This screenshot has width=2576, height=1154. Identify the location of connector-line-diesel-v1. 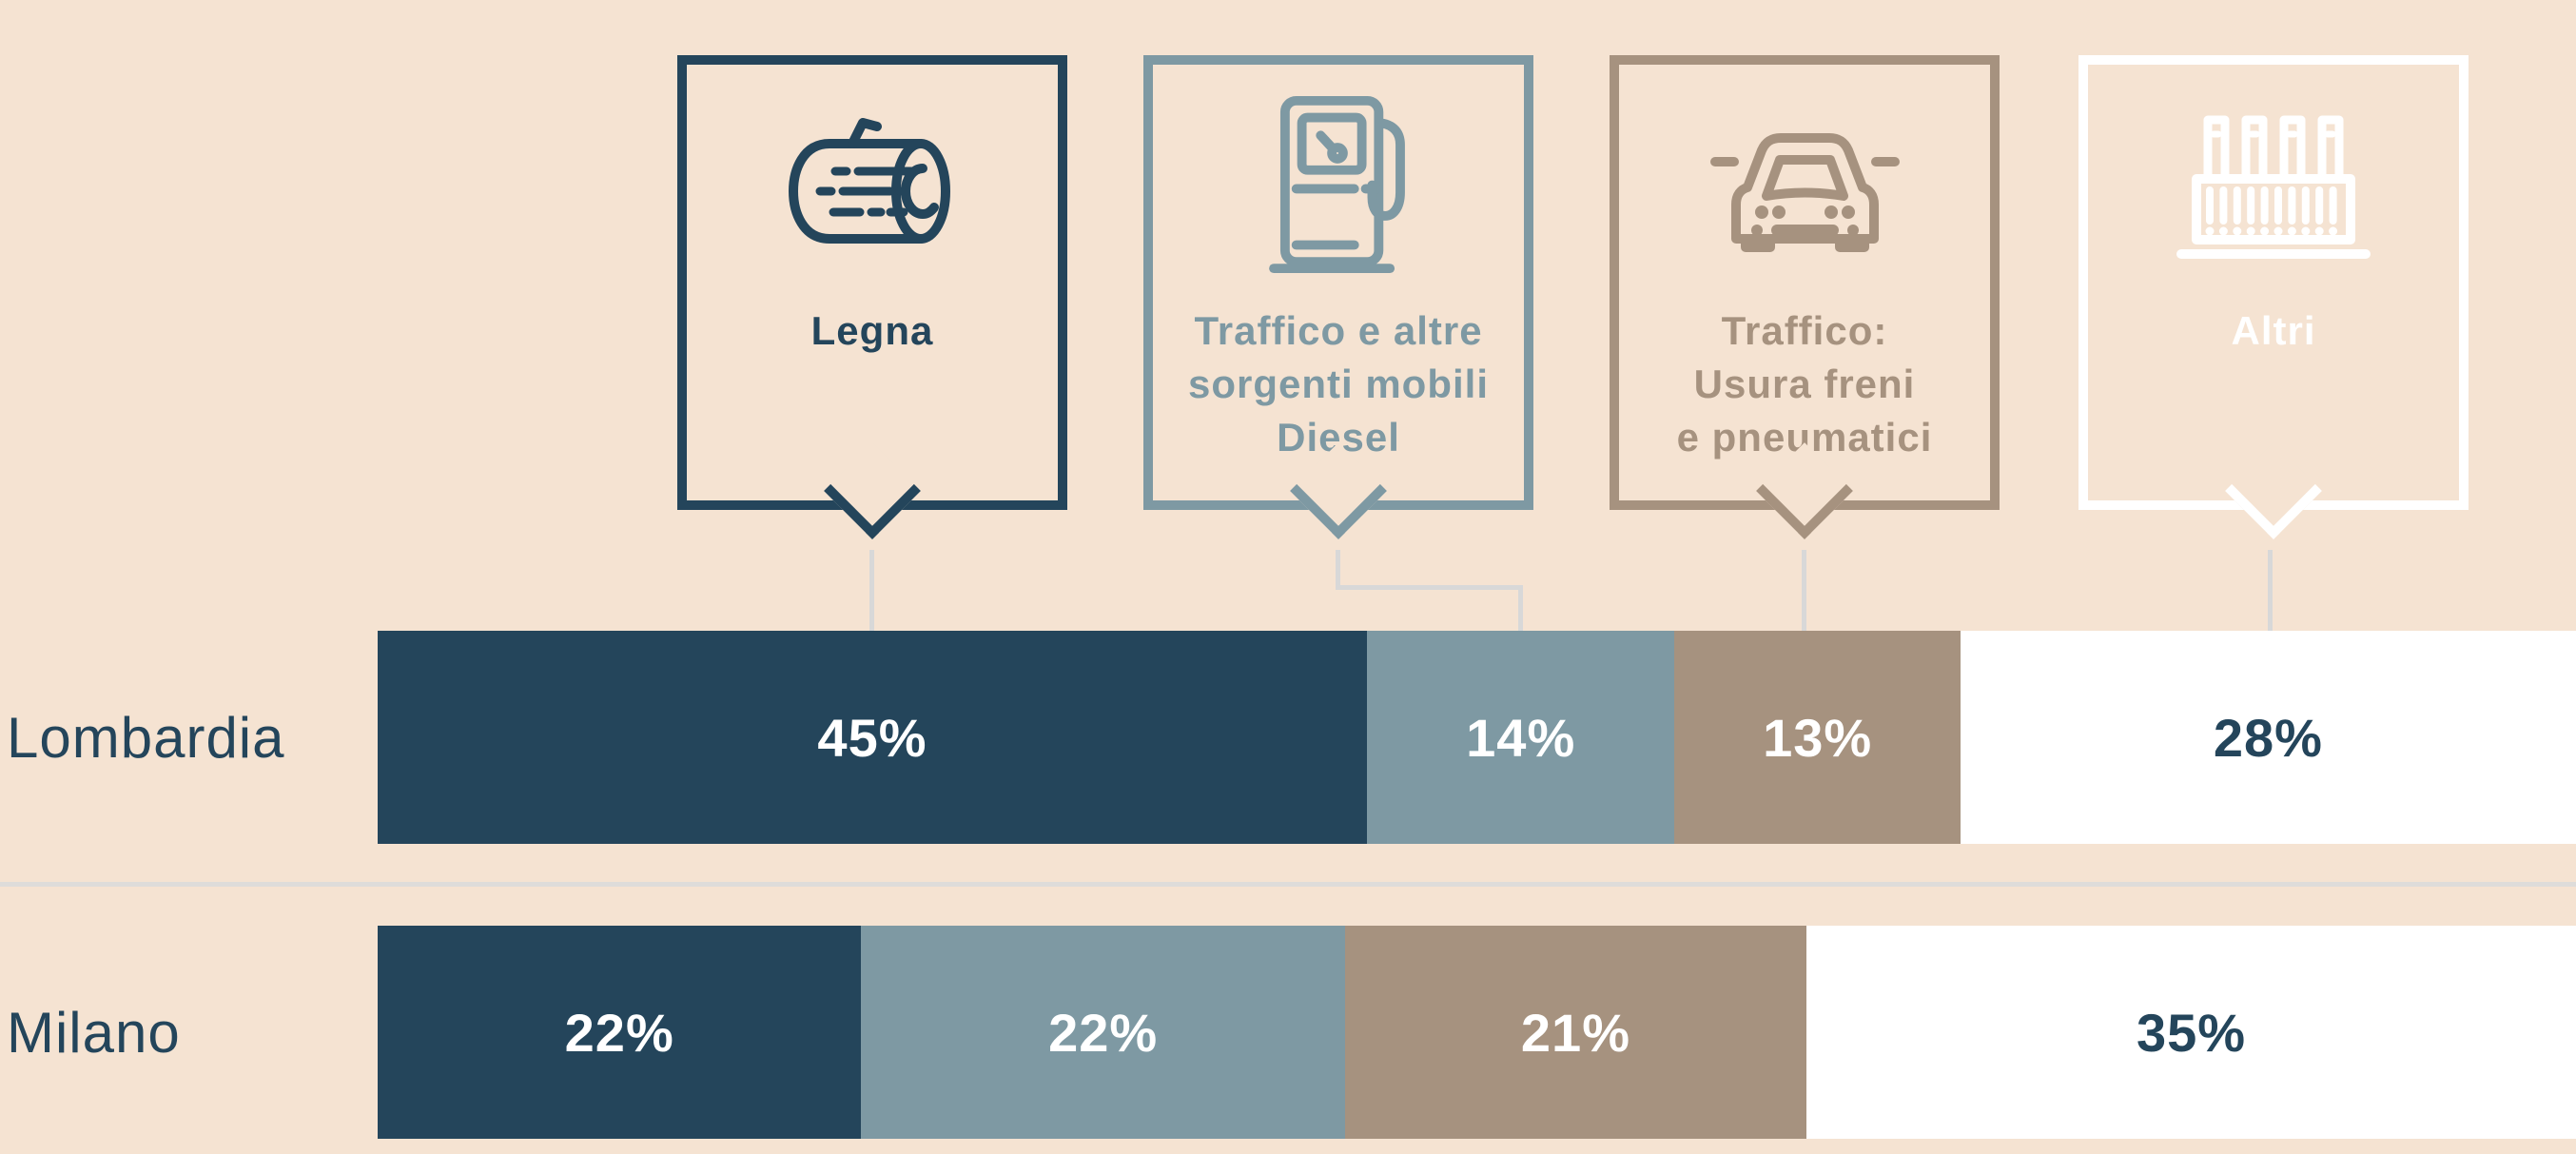
(1338, 570).